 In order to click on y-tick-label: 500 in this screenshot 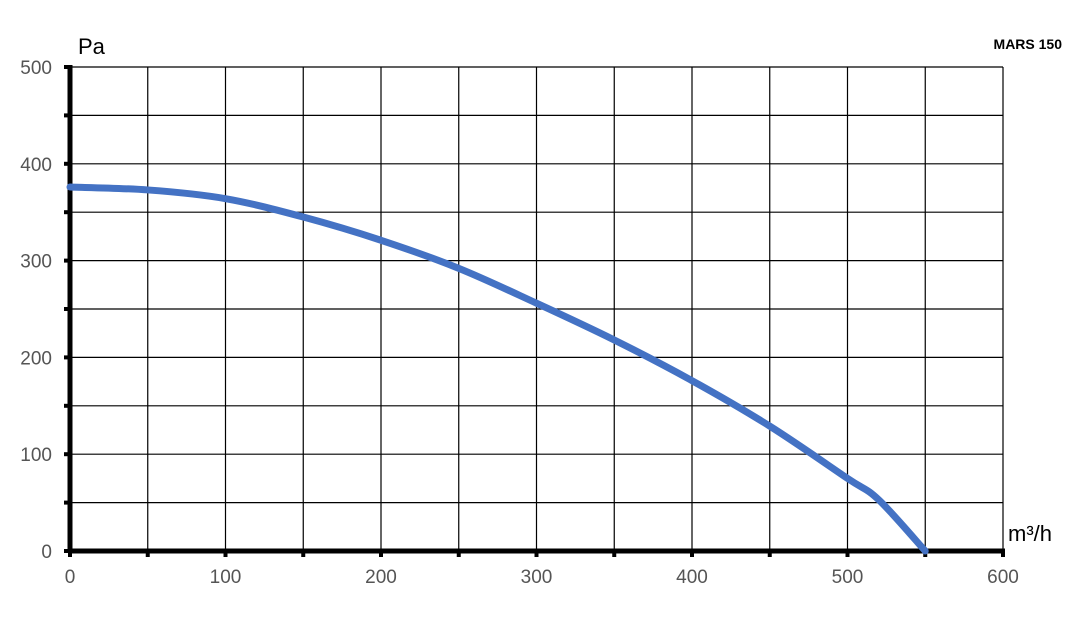, I will do `click(36, 68)`.